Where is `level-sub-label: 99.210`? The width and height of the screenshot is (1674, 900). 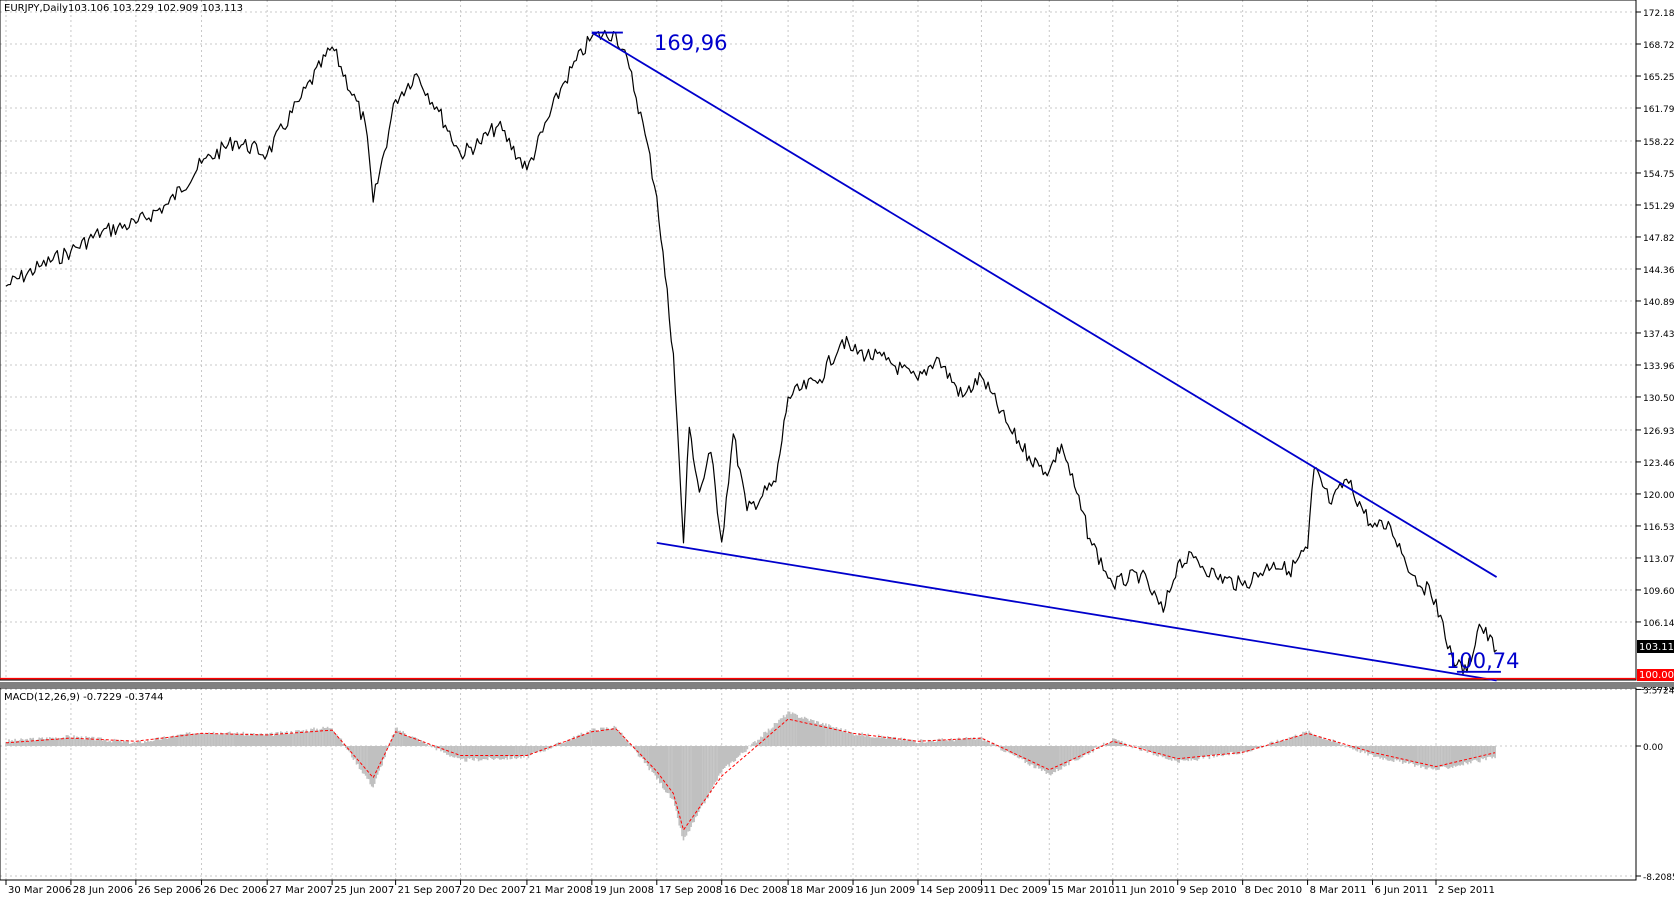 level-sub-label: 99.210 is located at coordinates (1657, 687).